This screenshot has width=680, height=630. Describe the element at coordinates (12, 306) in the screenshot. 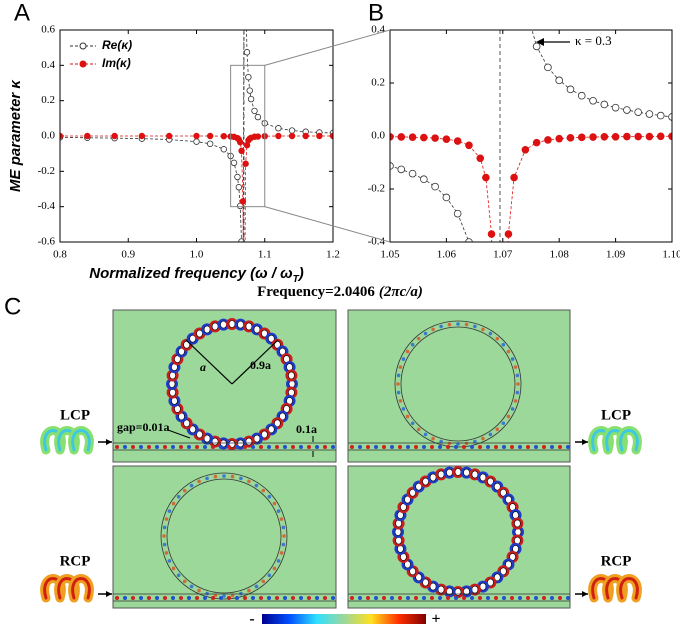

I see `panel-label: C` at that location.